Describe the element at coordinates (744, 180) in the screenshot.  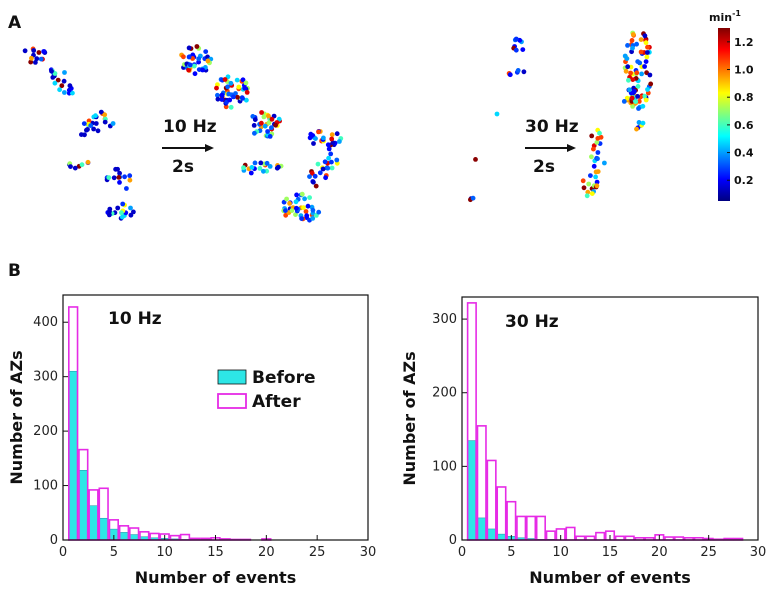
I see `colorbar-tick-label: 0.2` at that location.